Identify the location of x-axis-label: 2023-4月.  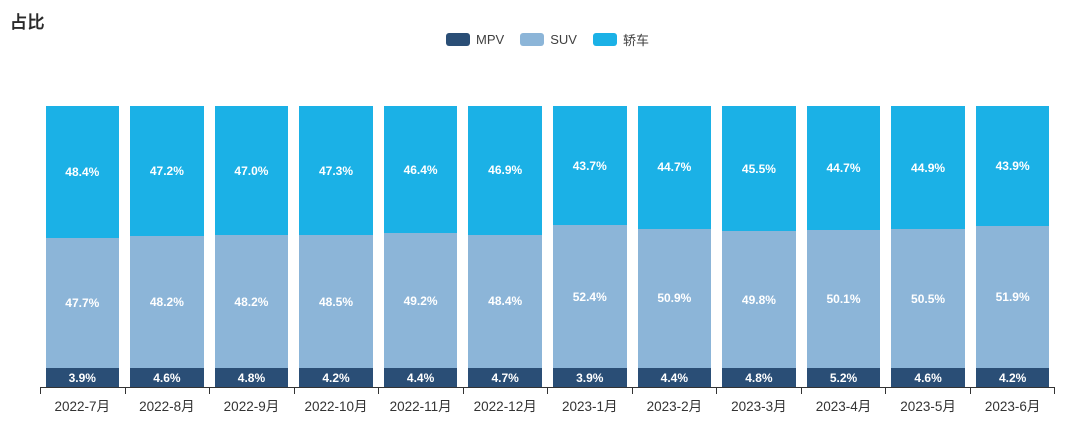
(843, 406).